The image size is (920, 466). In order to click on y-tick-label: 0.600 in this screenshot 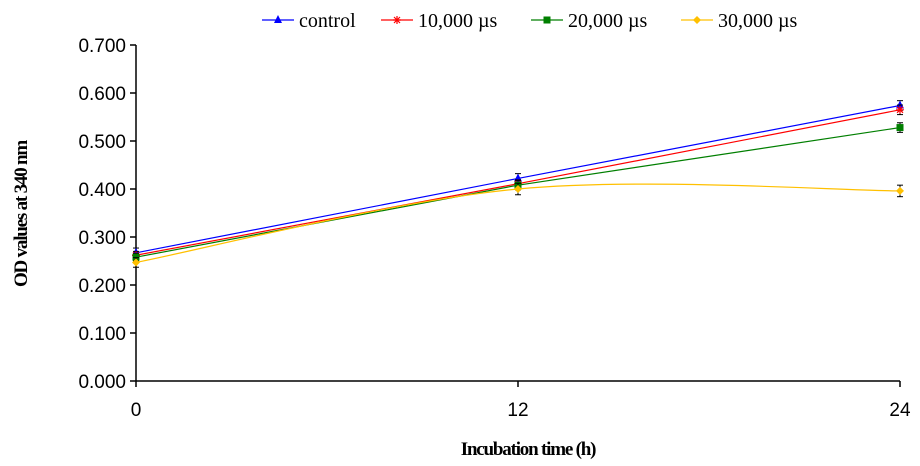, I will do `click(102, 94)`.